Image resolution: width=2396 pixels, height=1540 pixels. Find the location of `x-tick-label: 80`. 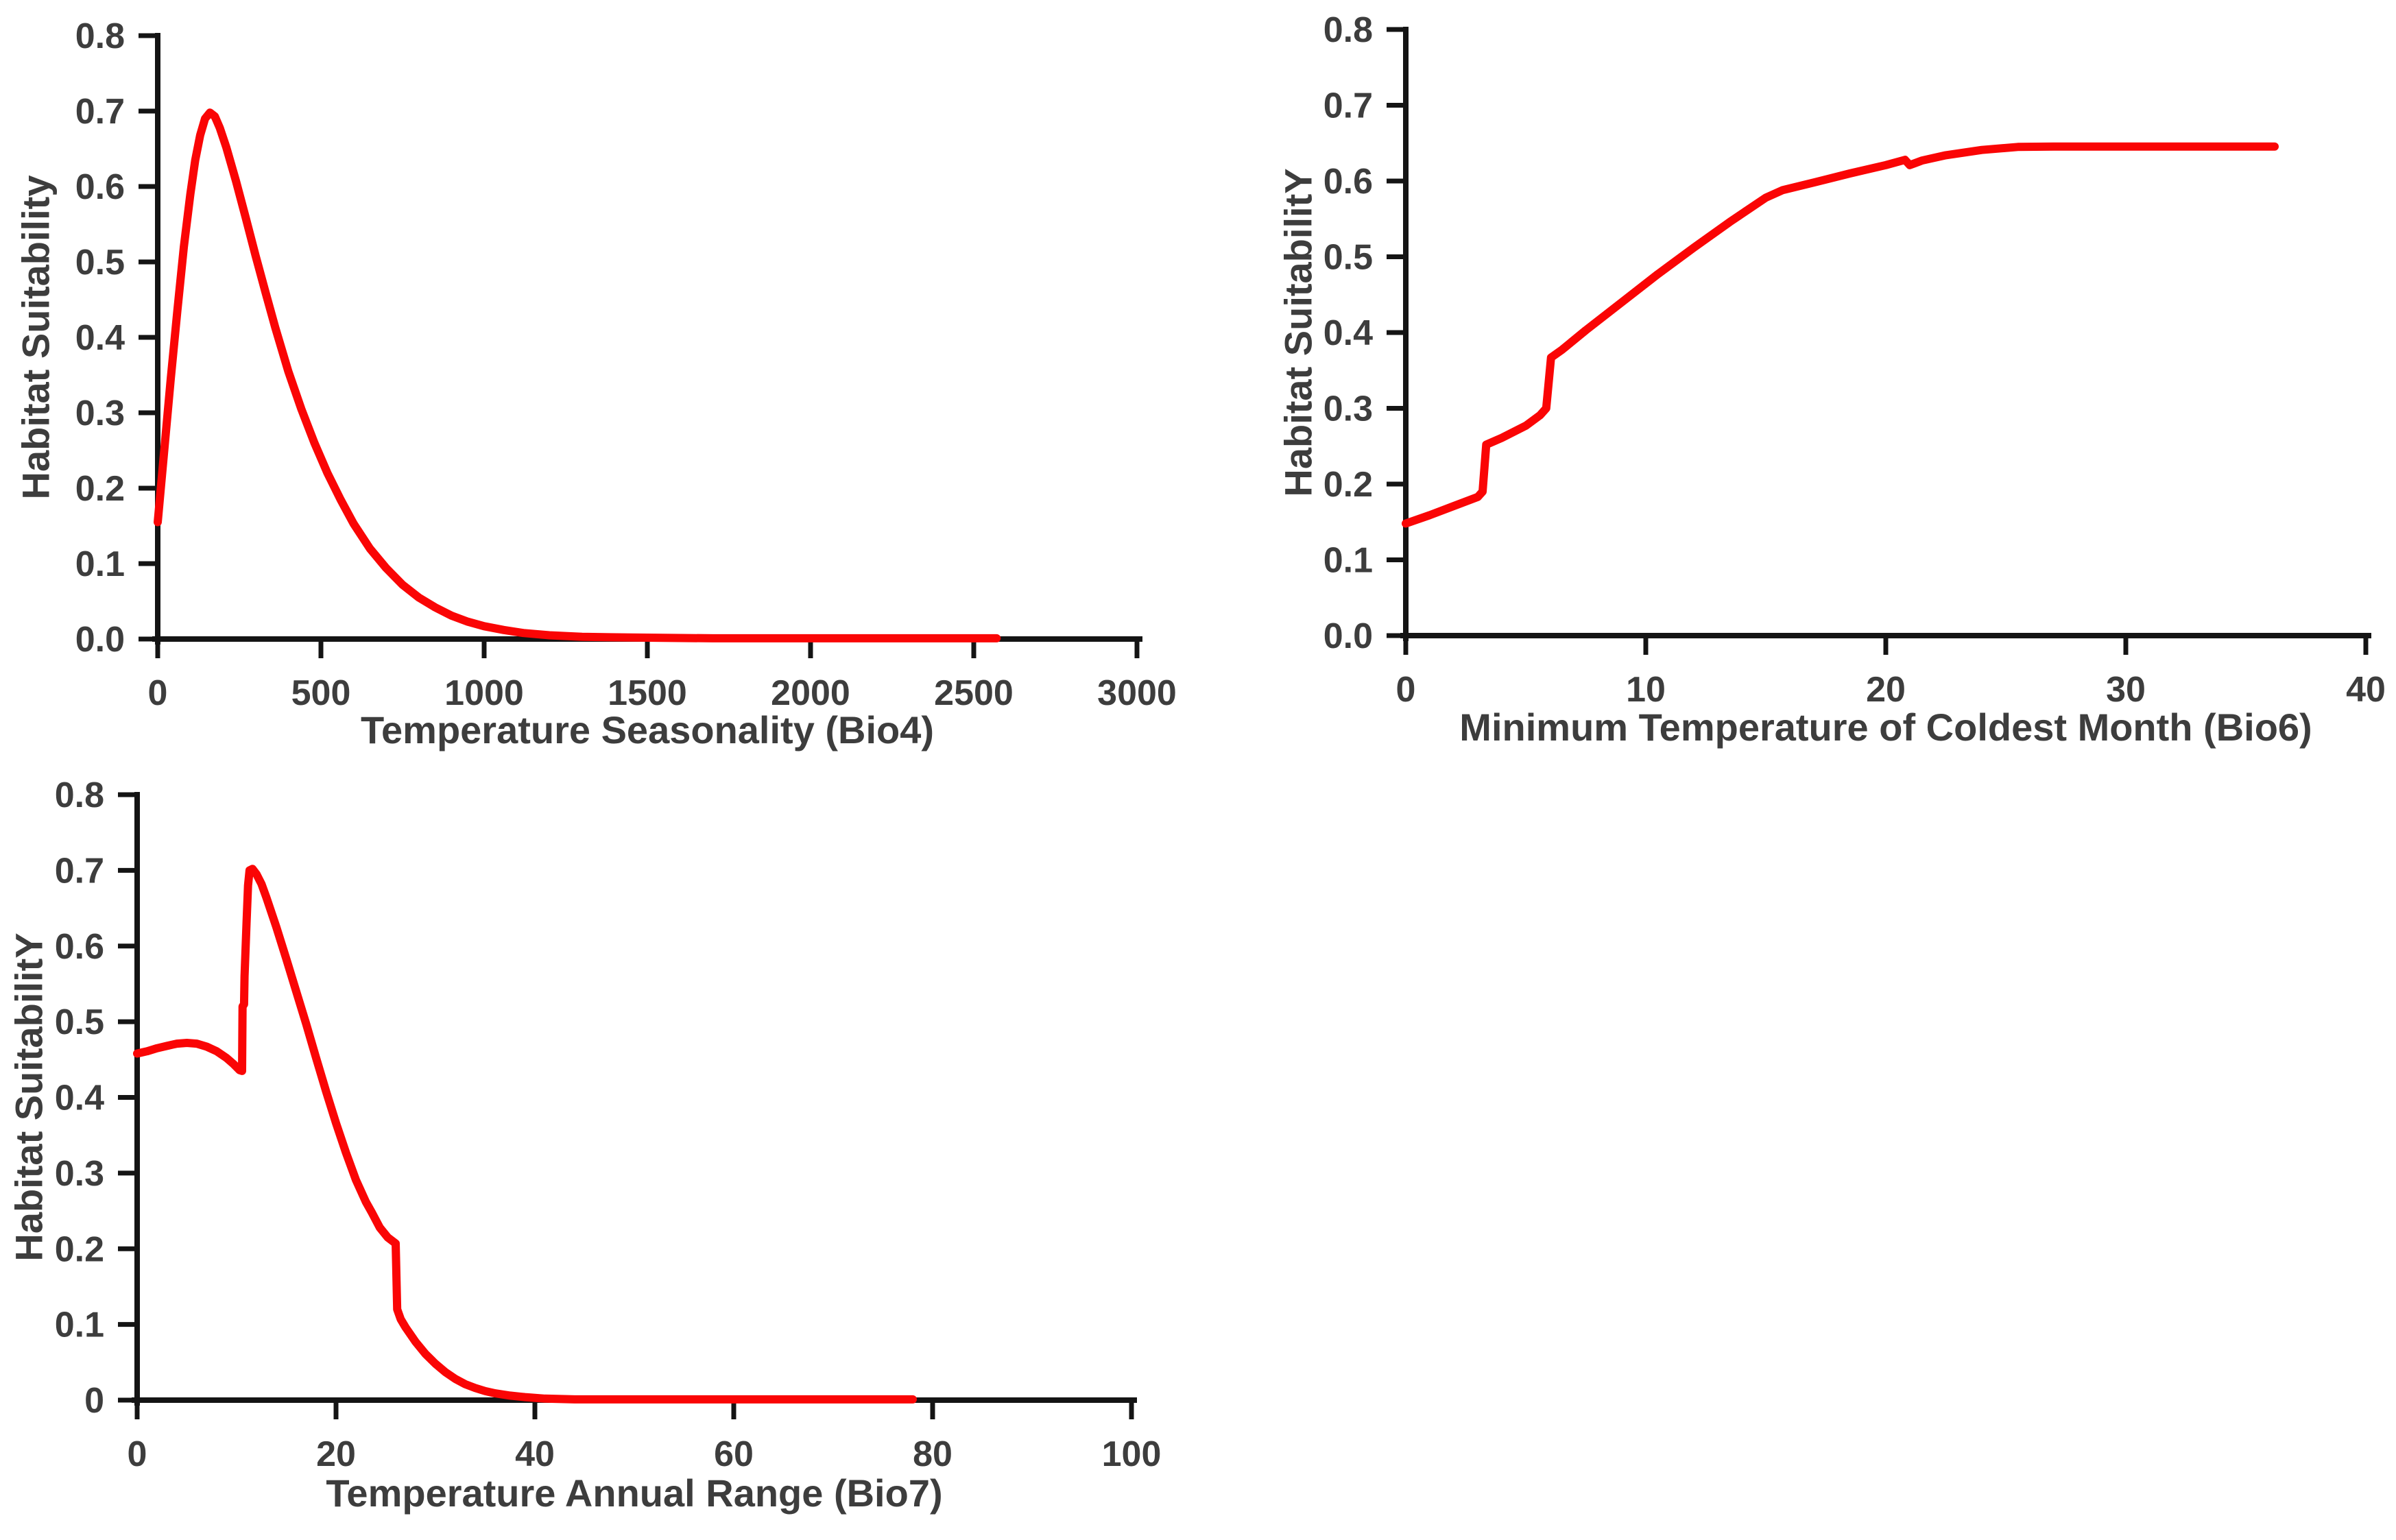

x-tick-label: 80 is located at coordinates (933, 1454).